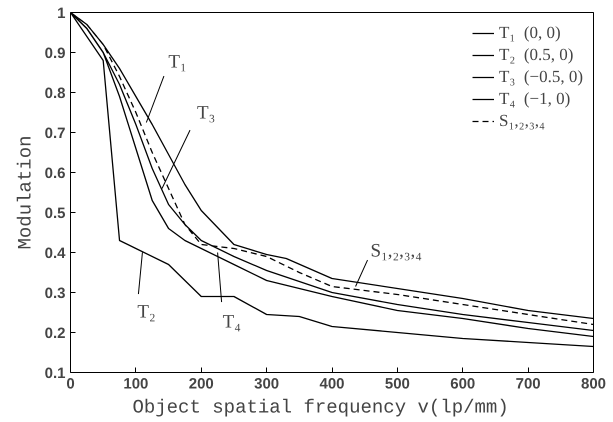 Image resolution: width=613 pixels, height=422 pixels. I want to click on y-tick-label: 0.3, so click(55, 293).